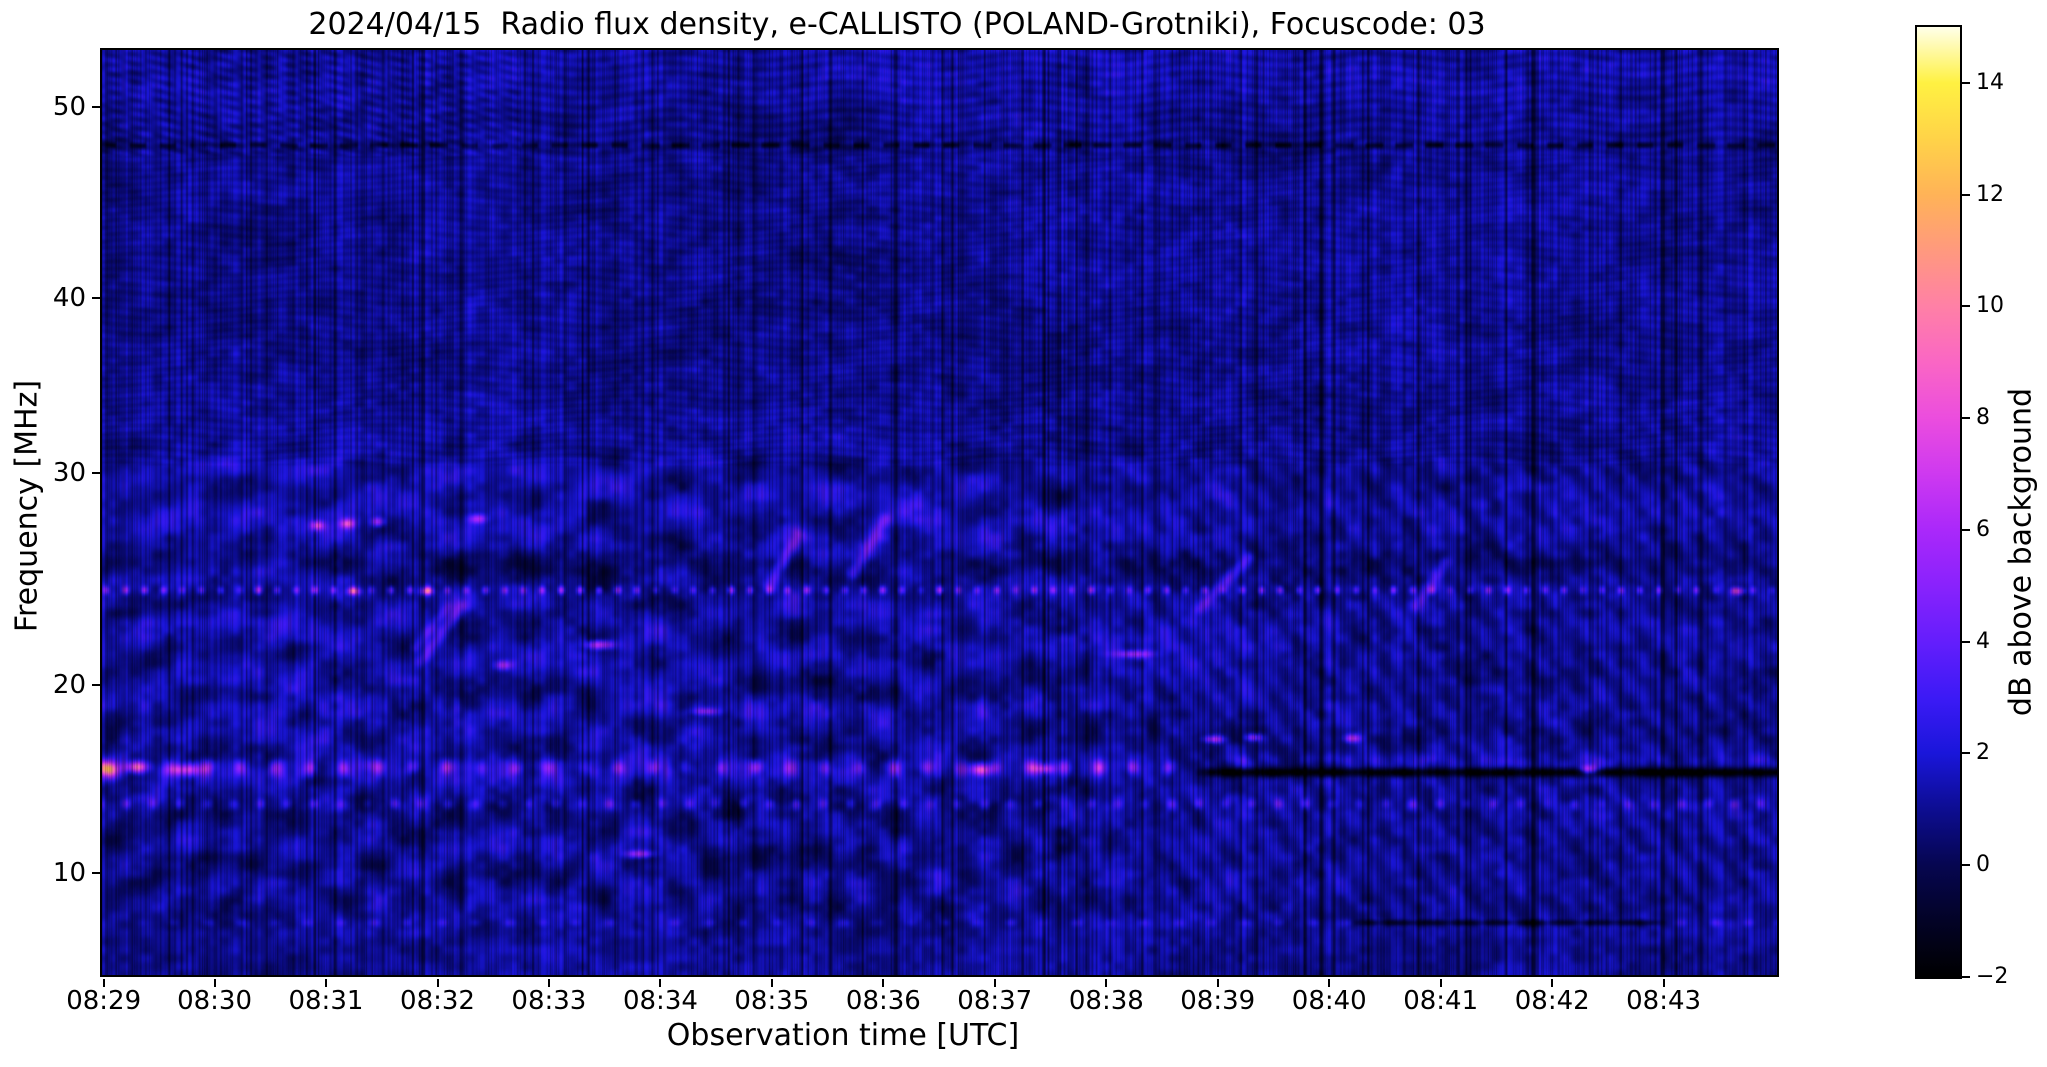  I want to click on y-axis-tick-label: 10, so click(69, 872).